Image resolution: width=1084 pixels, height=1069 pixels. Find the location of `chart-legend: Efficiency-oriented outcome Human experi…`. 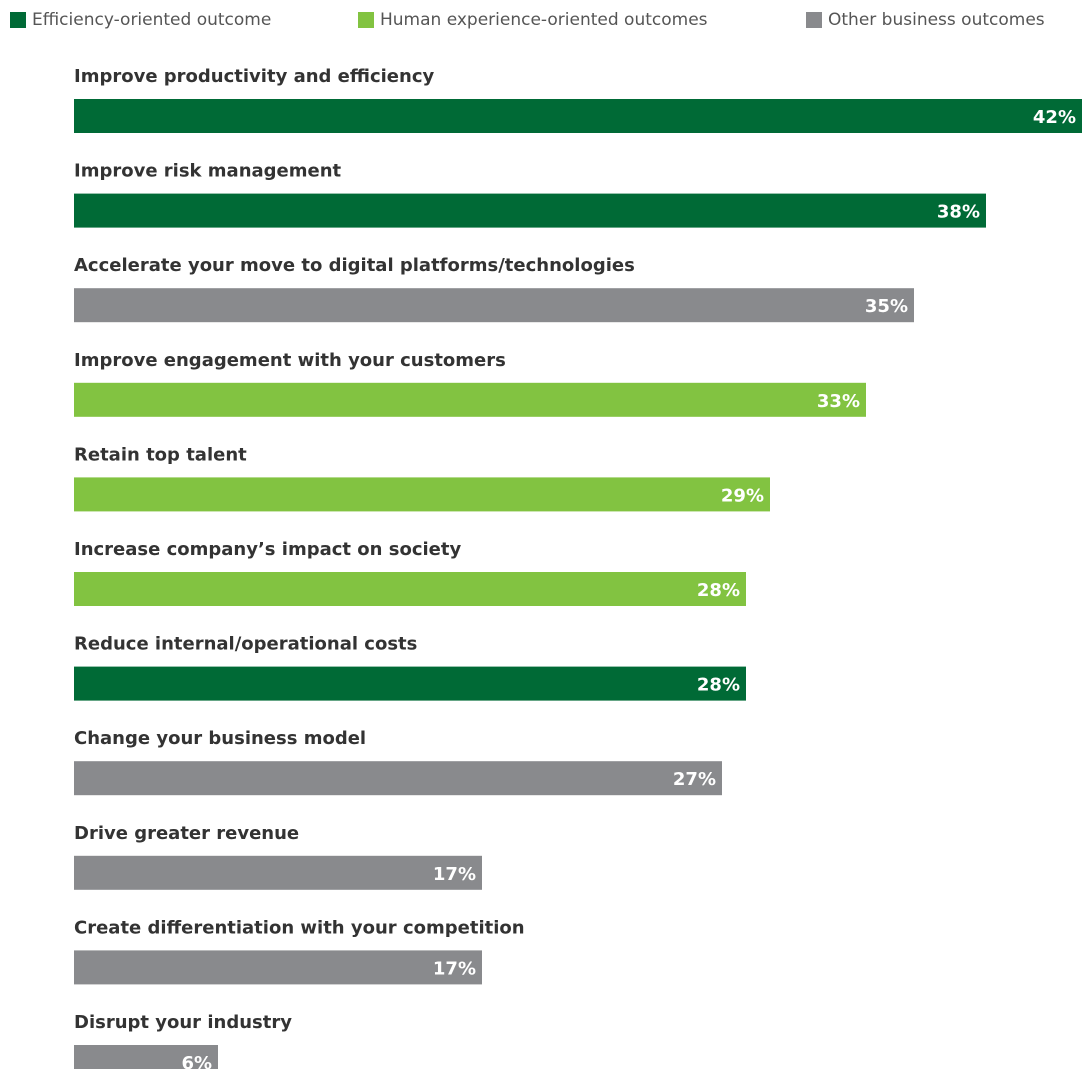

chart-legend: Efficiency-oriented outcome Human experi… is located at coordinates (542, 20).